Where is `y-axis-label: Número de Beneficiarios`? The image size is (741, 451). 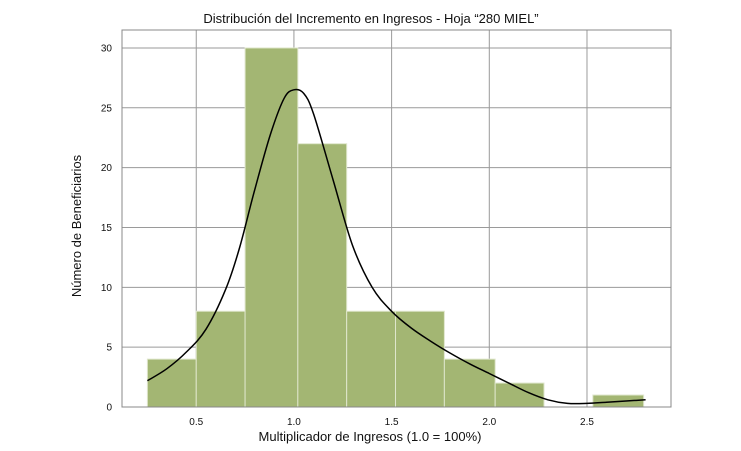 y-axis-label: Número de Beneficiarios is located at coordinates (76, 225).